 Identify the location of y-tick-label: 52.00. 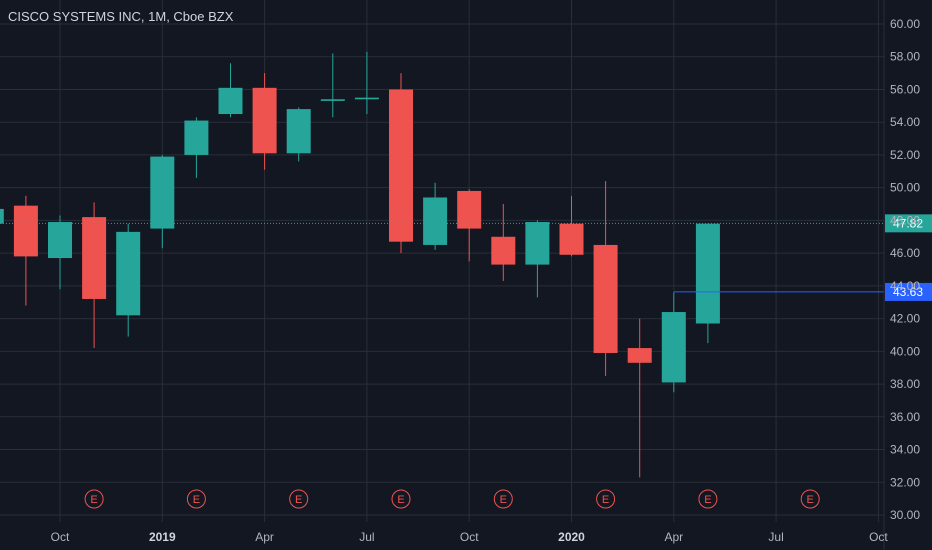
(905, 155).